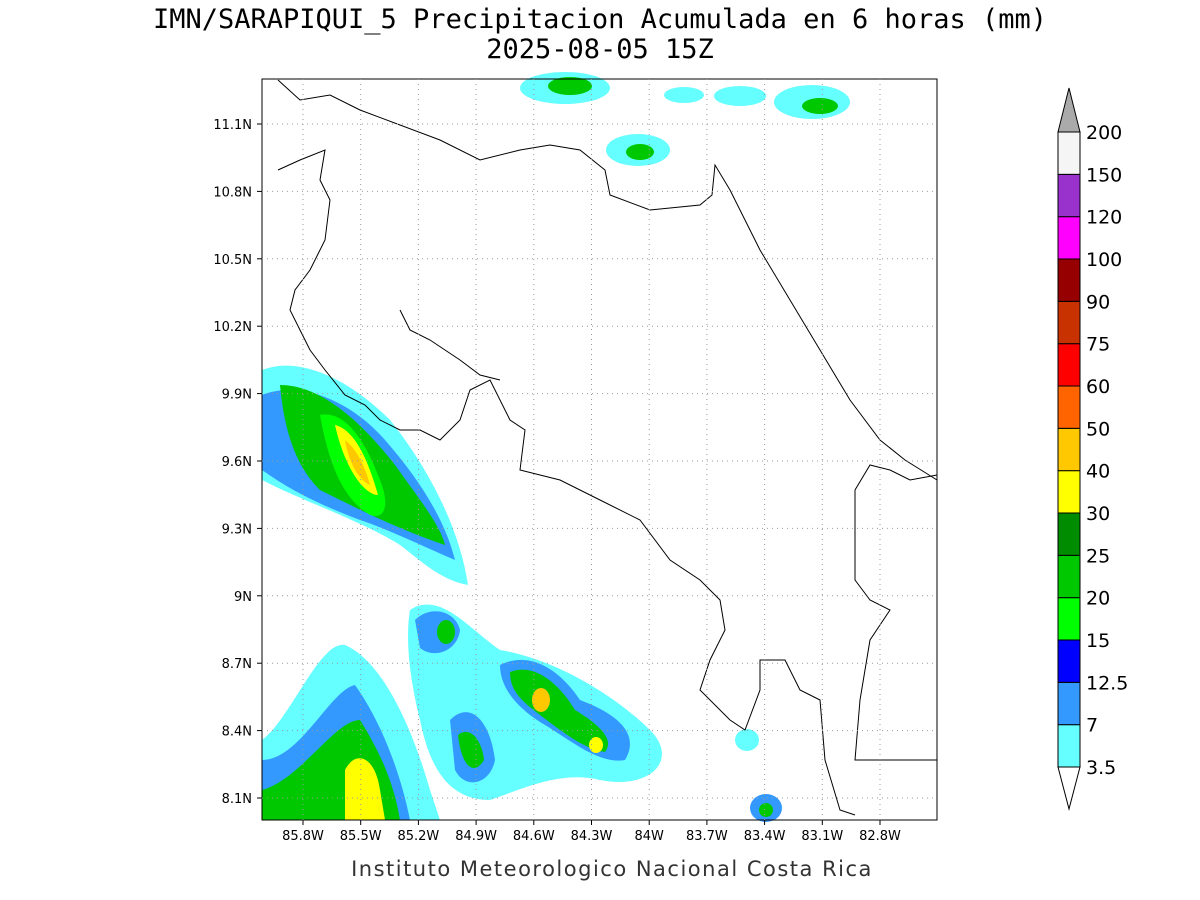  I want to click on colorbar-label: 40, so click(1098, 472).